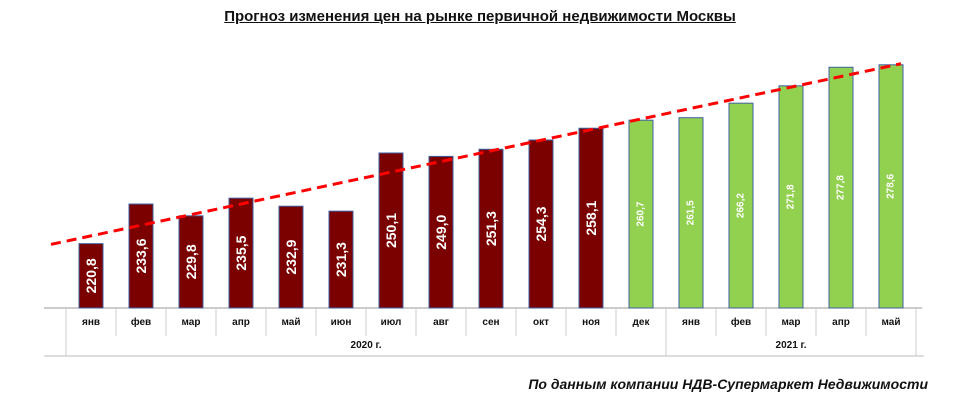 This screenshot has width=960, height=400. I want to click on category-label-10: ноя, so click(591, 322).